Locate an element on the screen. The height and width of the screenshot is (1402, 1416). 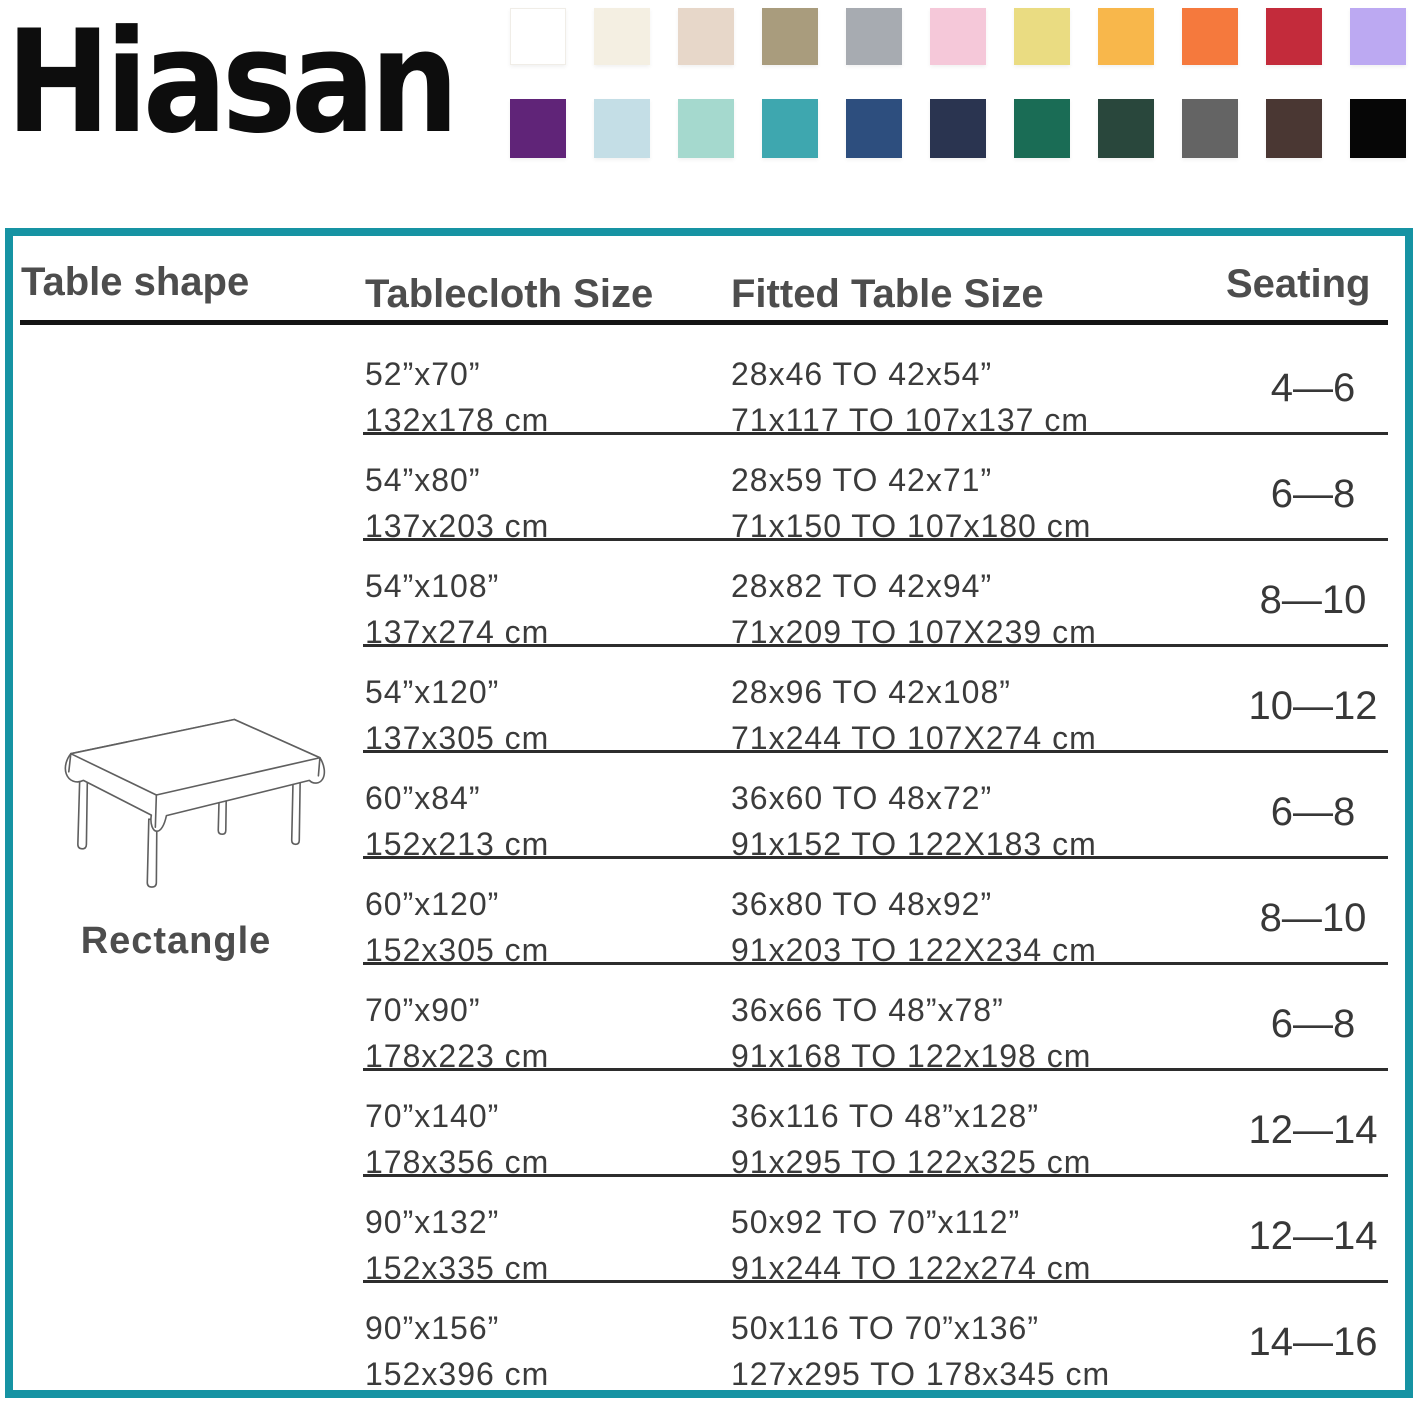
cell-seating: 4—6 is located at coordinates (1313, 388).